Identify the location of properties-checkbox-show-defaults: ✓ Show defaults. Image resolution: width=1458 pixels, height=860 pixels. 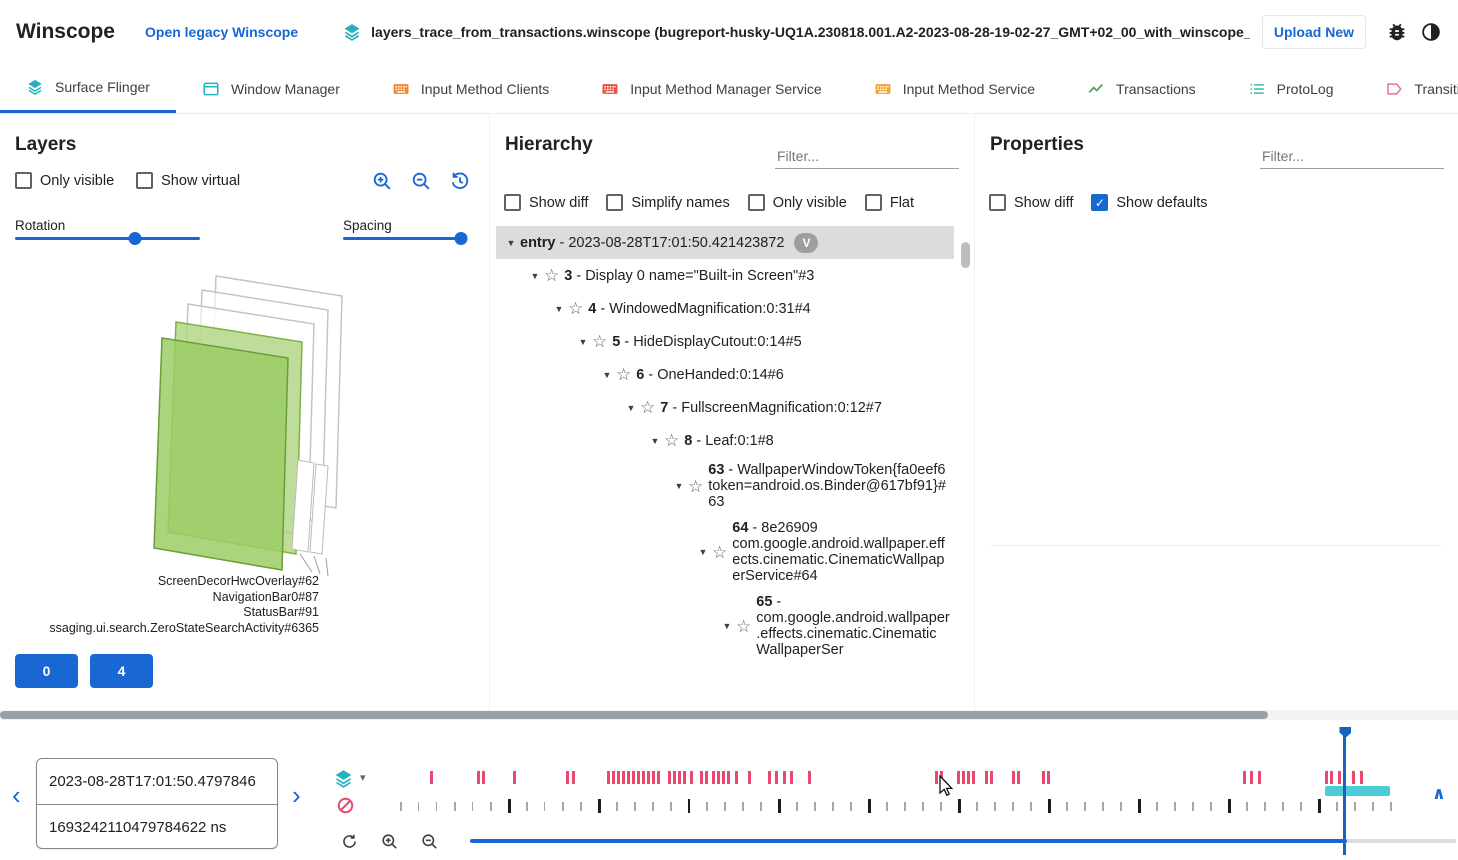
(1149, 202).